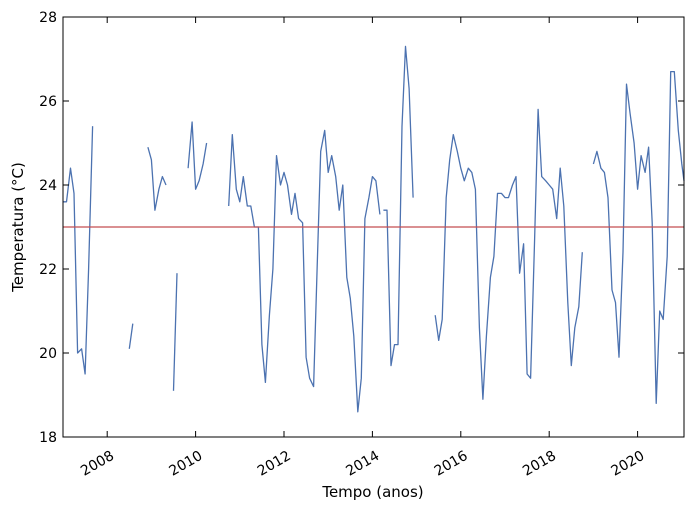 This screenshot has width=692, height=509. I want to click on x-tick-label: 2016, so click(451, 464).